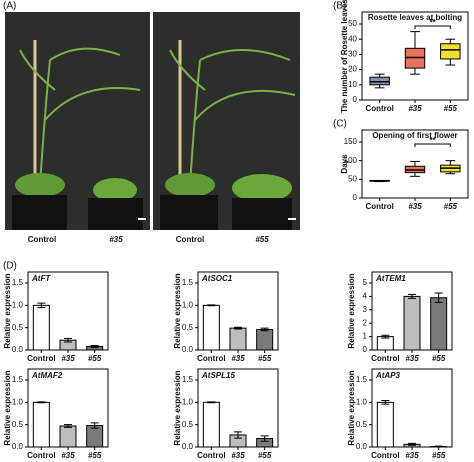 This screenshot has height=462, width=474. Describe the element at coordinates (365, 322) in the screenshot. I see `y-tick-label: 2` at that location.